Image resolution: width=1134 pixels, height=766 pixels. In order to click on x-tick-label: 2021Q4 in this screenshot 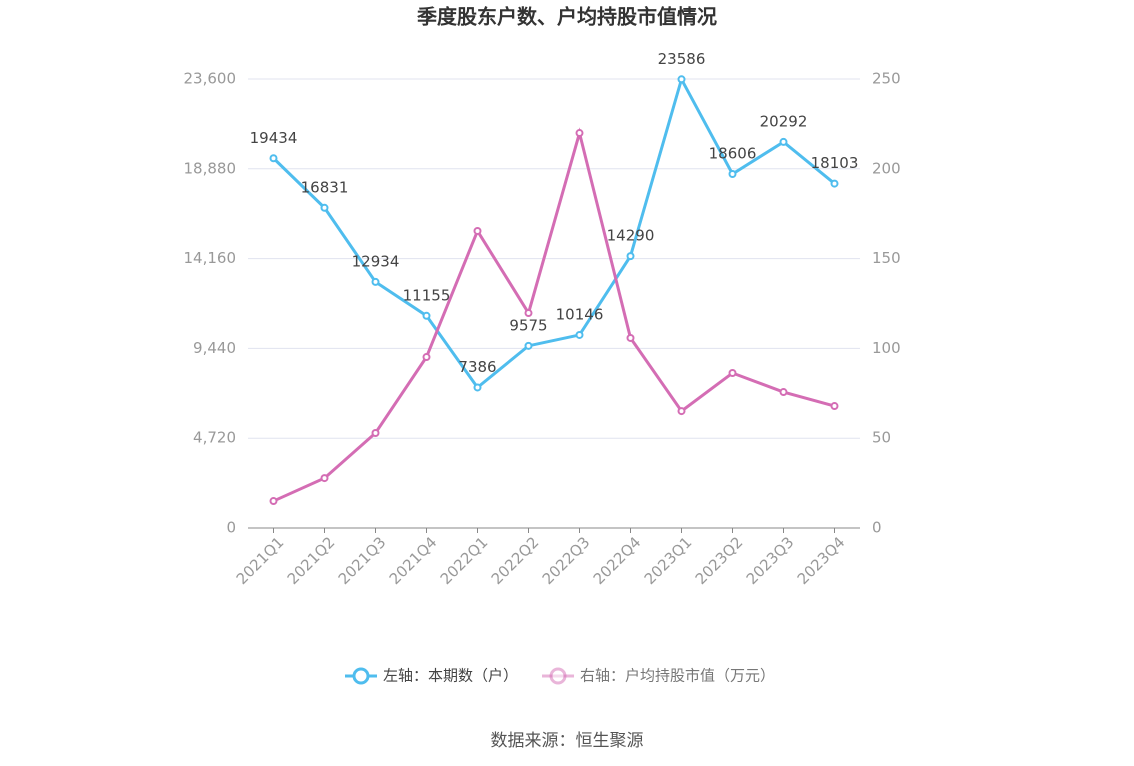, I will do `click(413, 560)`.